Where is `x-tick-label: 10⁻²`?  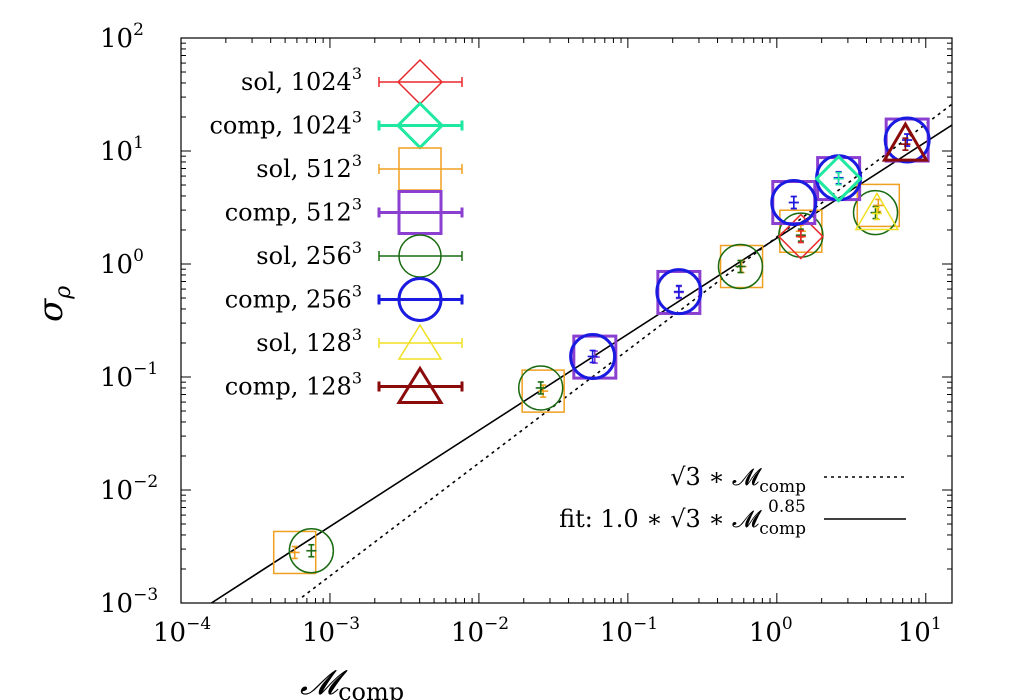
x-tick-label: 10⁻² is located at coordinates (480, 631).